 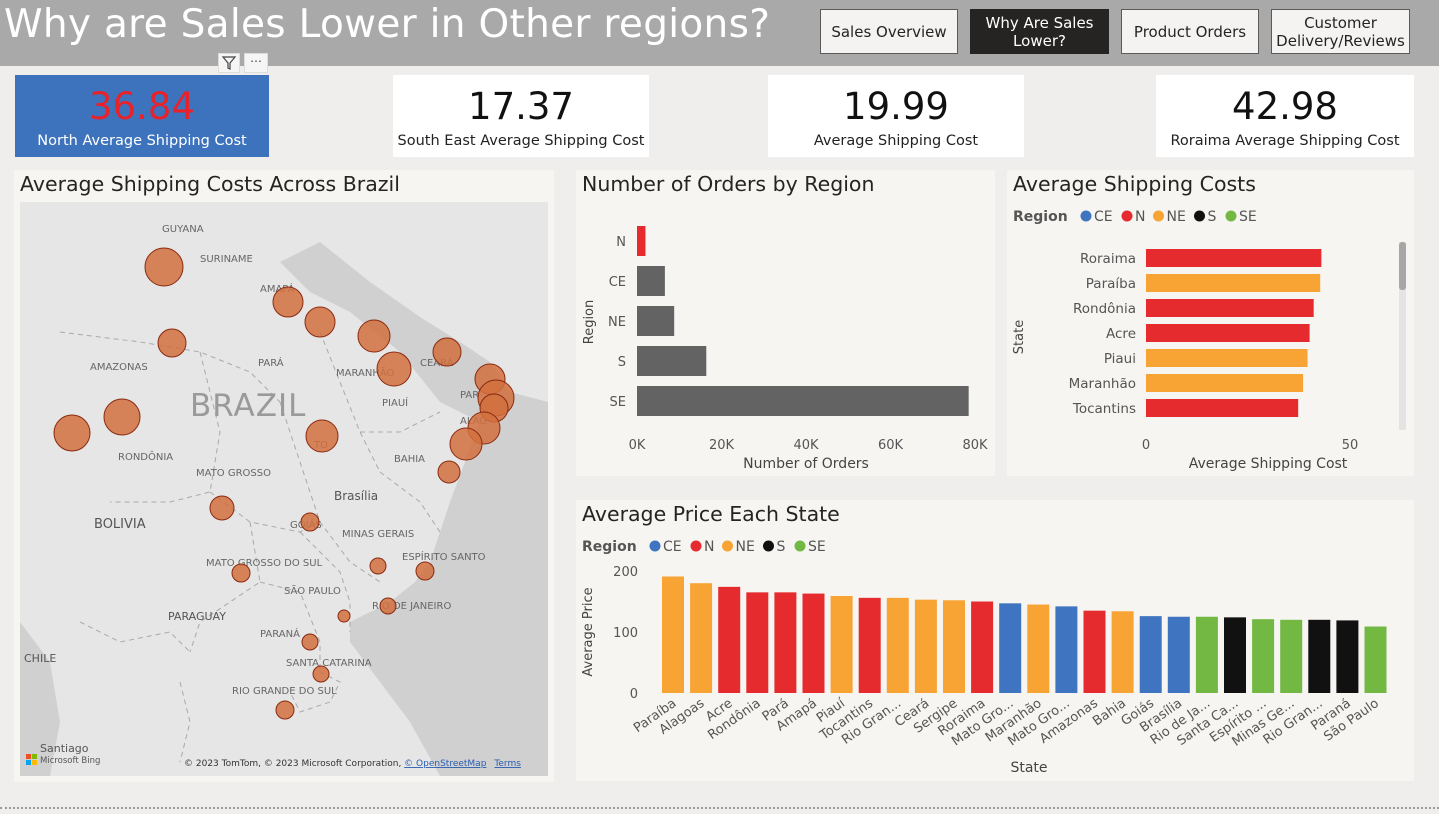 I want to click on nav-product-orders-button: Product Orders, so click(x=1190, y=31).